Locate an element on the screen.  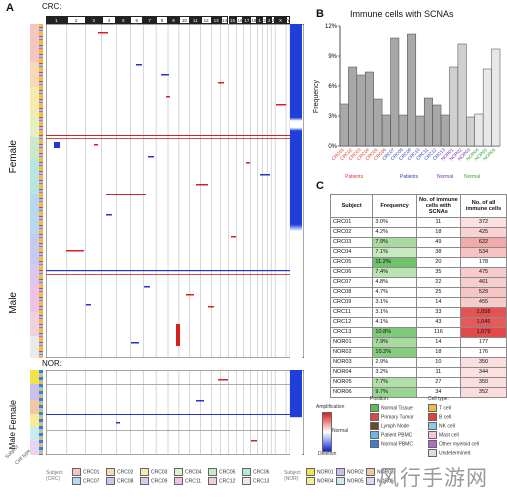
immune-scna-cell: 20 is located at coordinates (438, 262).